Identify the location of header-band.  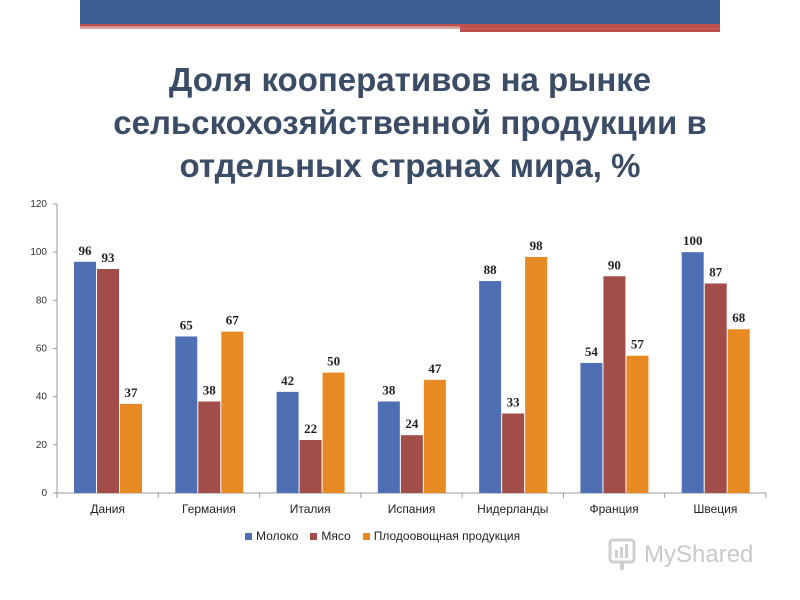
(400, 12).